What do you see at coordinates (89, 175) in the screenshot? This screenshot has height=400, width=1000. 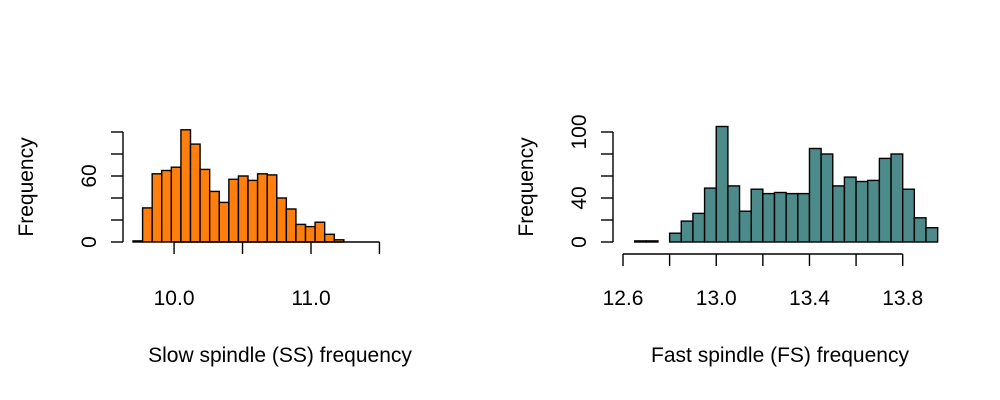 I see `y-tick-label: 60` at bounding box center [89, 175].